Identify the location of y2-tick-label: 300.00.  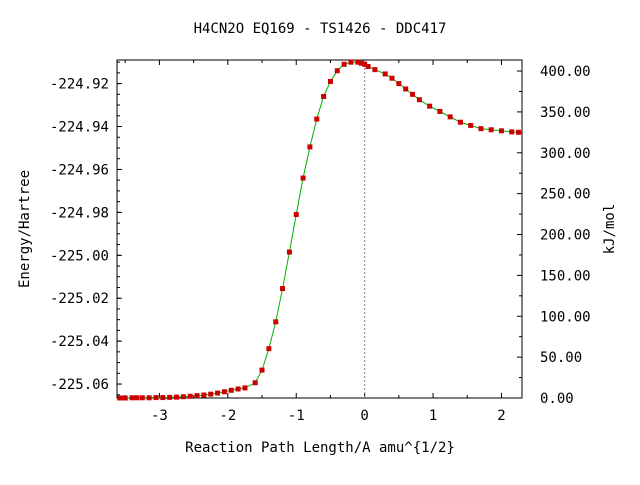
(565, 154).